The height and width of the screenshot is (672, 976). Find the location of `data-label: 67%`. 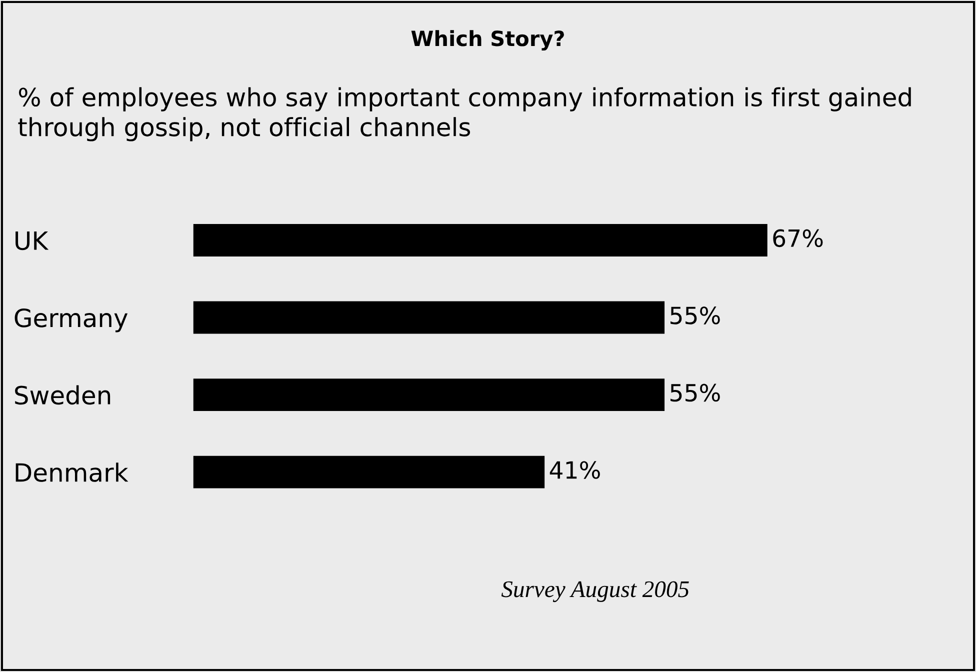

data-label: 67% is located at coordinates (798, 238).